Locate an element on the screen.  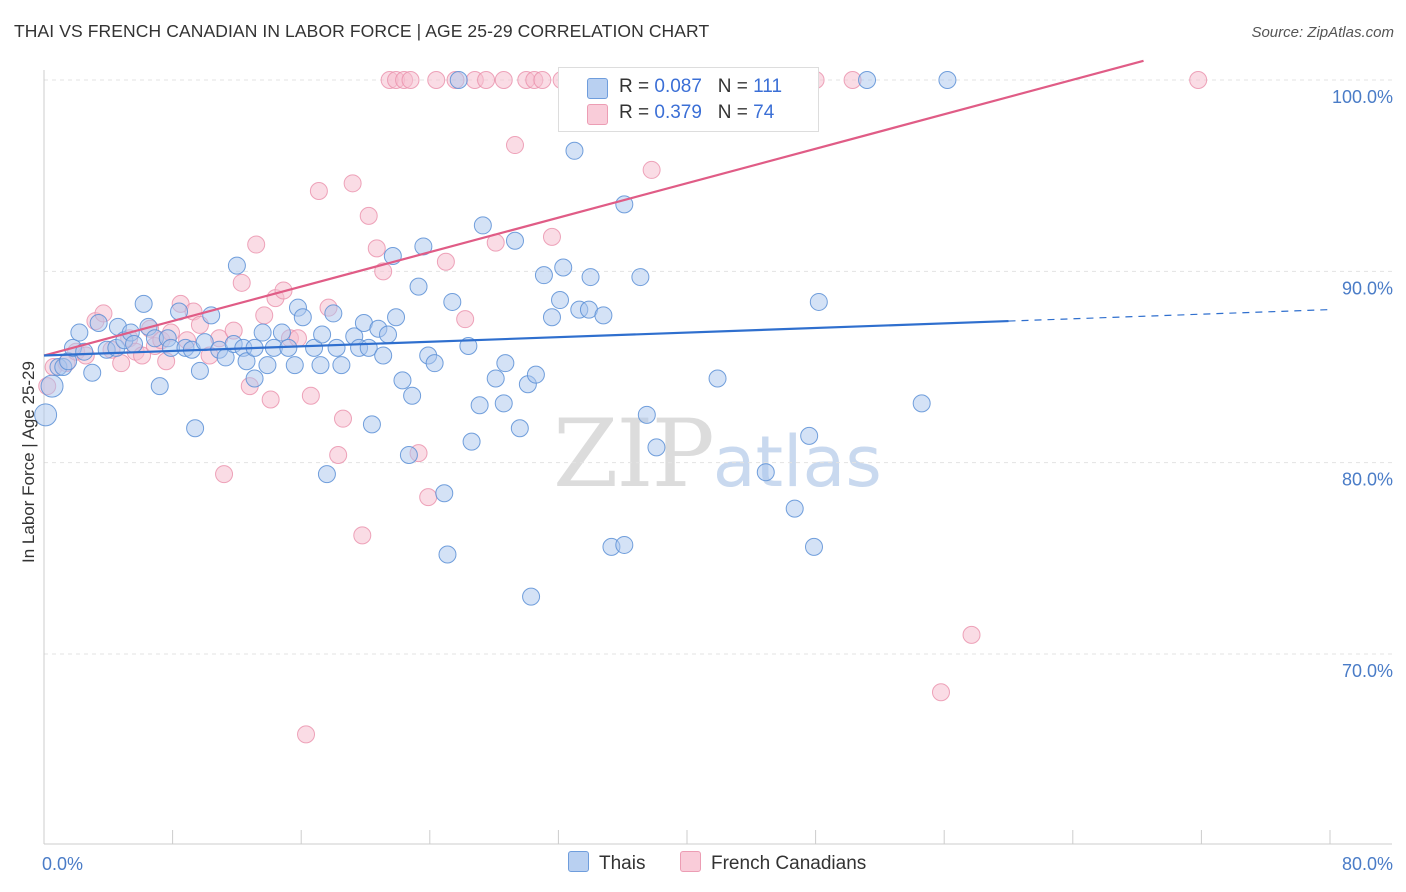
source-label: Source: ZipAtlas.com is located at coordinates (1322, 32).